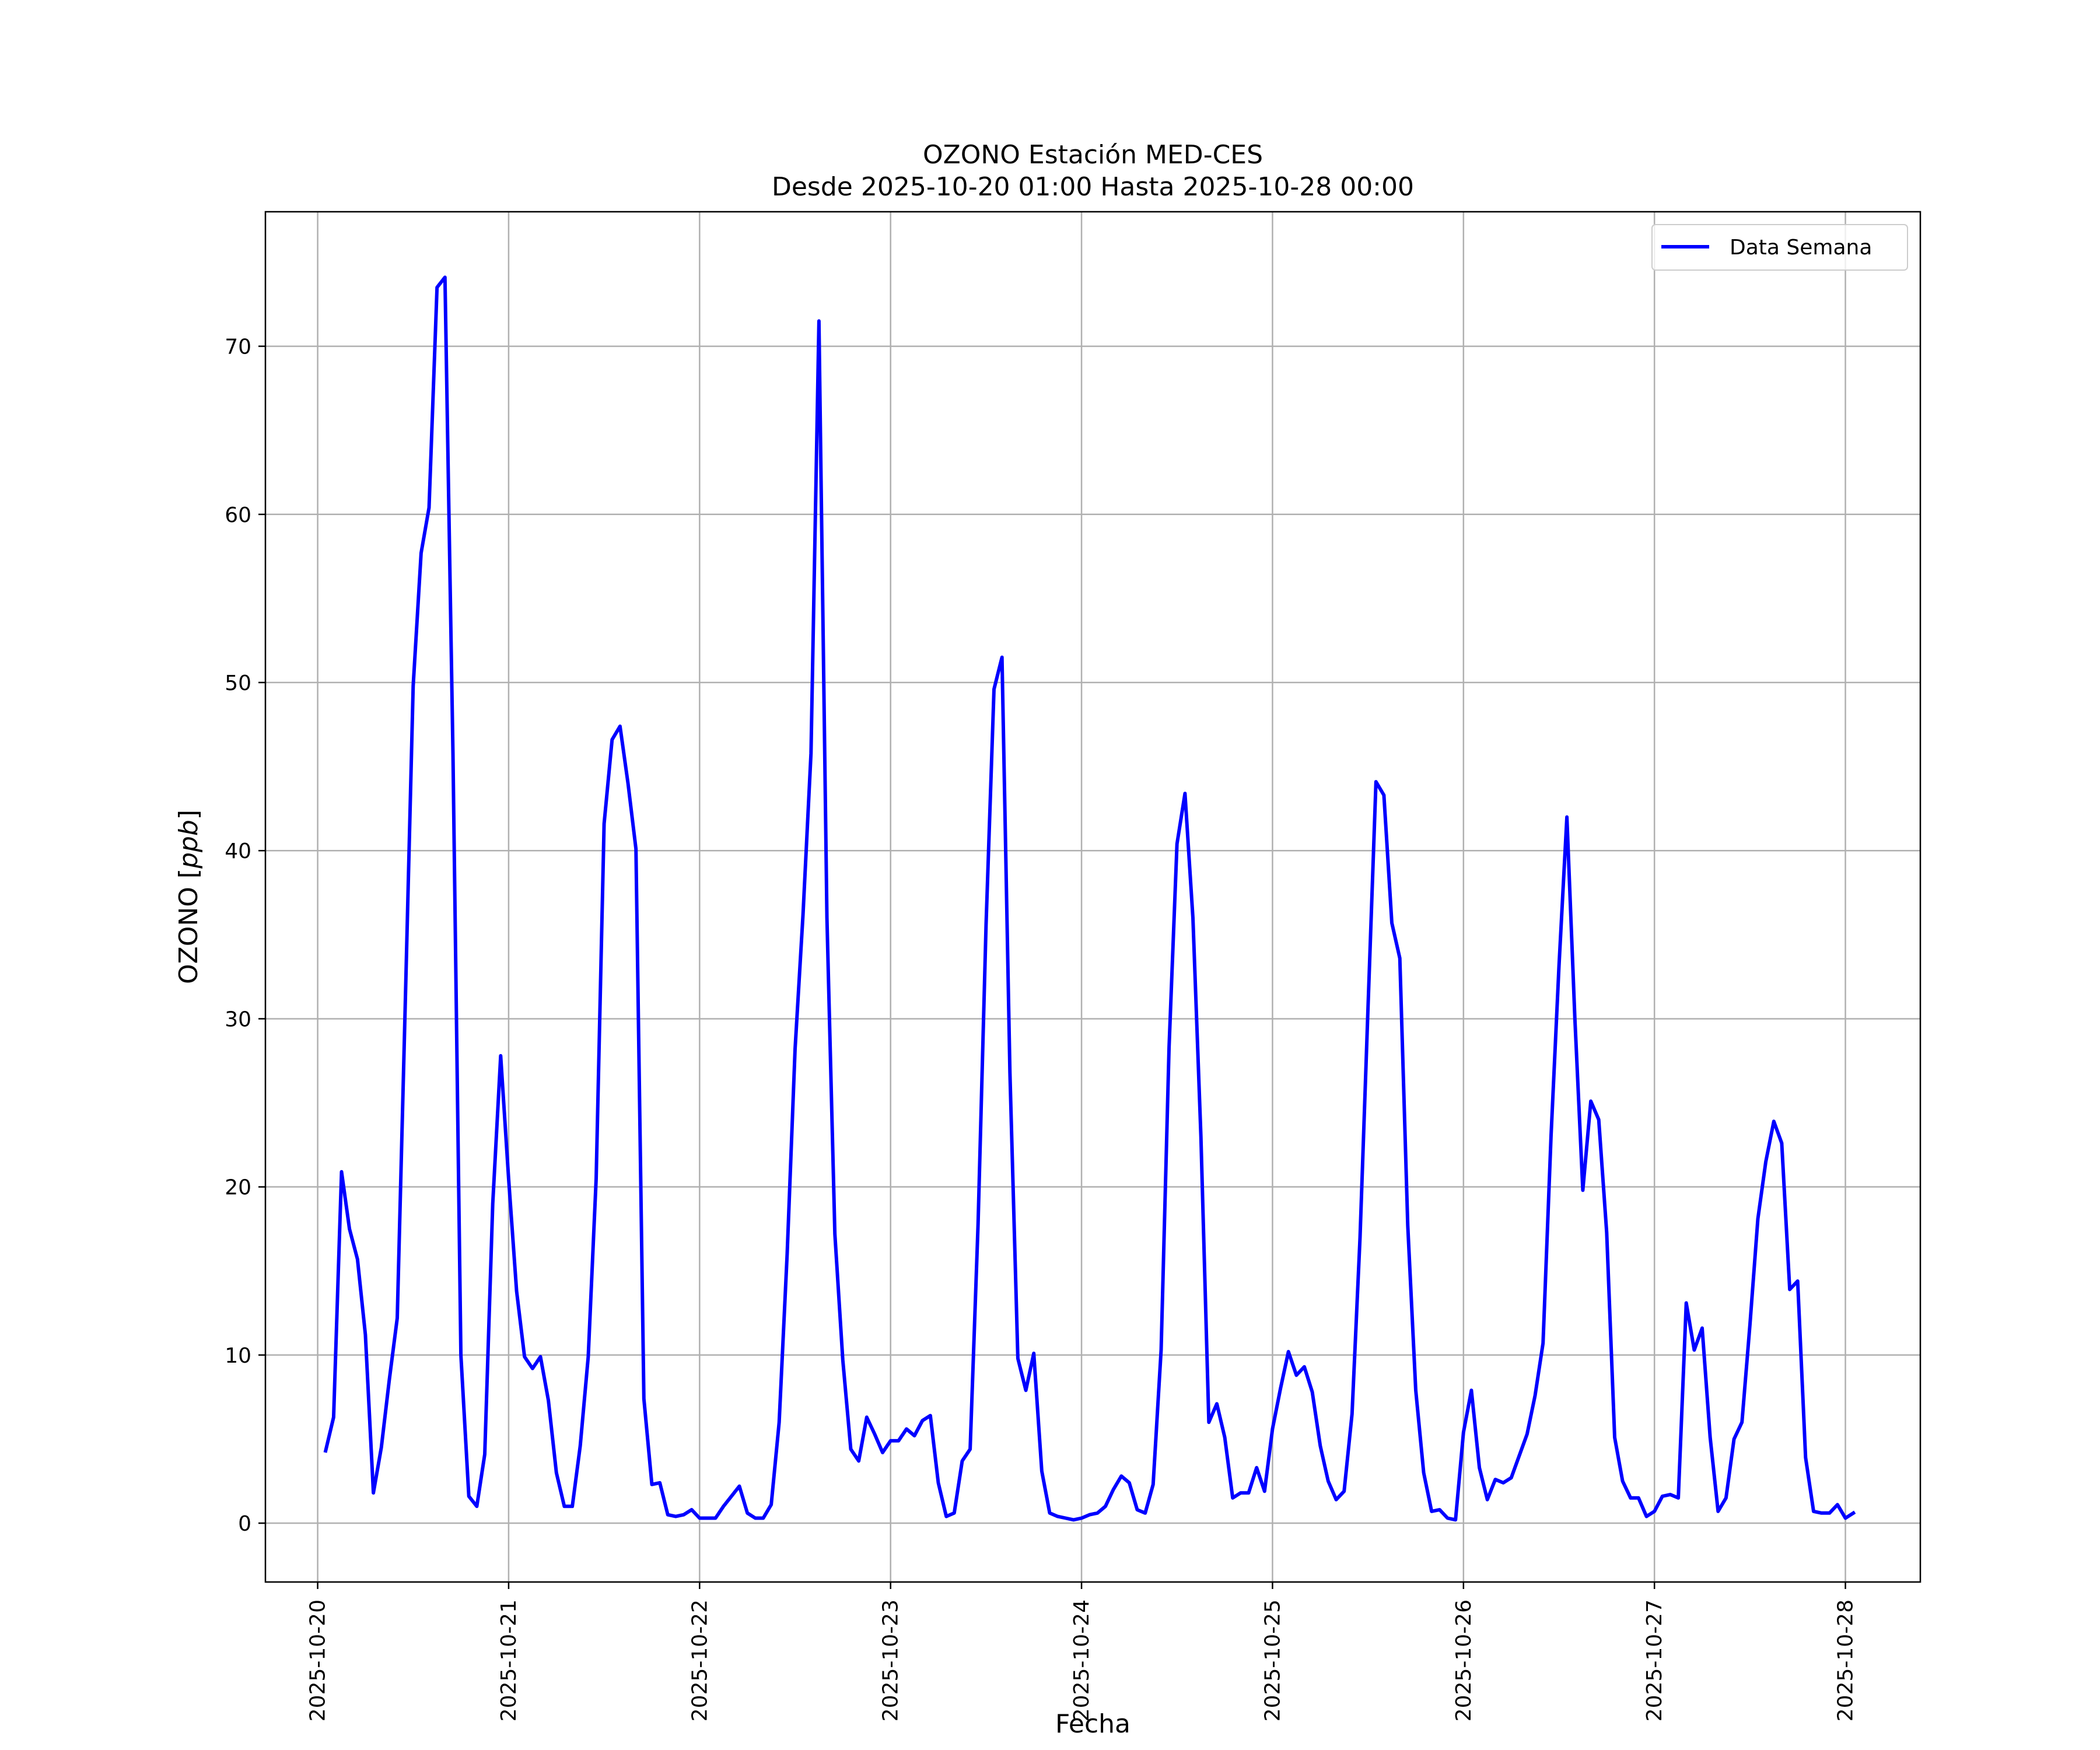 This screenshot has height=1750, width=2100. Describe the element at coordinates (1092, 1724) in the screenshot. I see `x-axis-label: Fecha` at that location.